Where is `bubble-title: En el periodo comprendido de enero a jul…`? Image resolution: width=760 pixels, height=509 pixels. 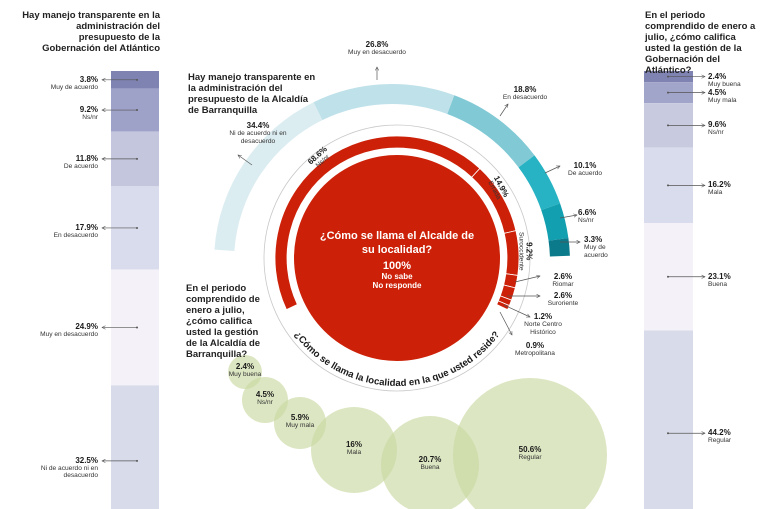 bubble-title: En el periodo comprendido de enero a jul… is located at coordinates (223, 321).